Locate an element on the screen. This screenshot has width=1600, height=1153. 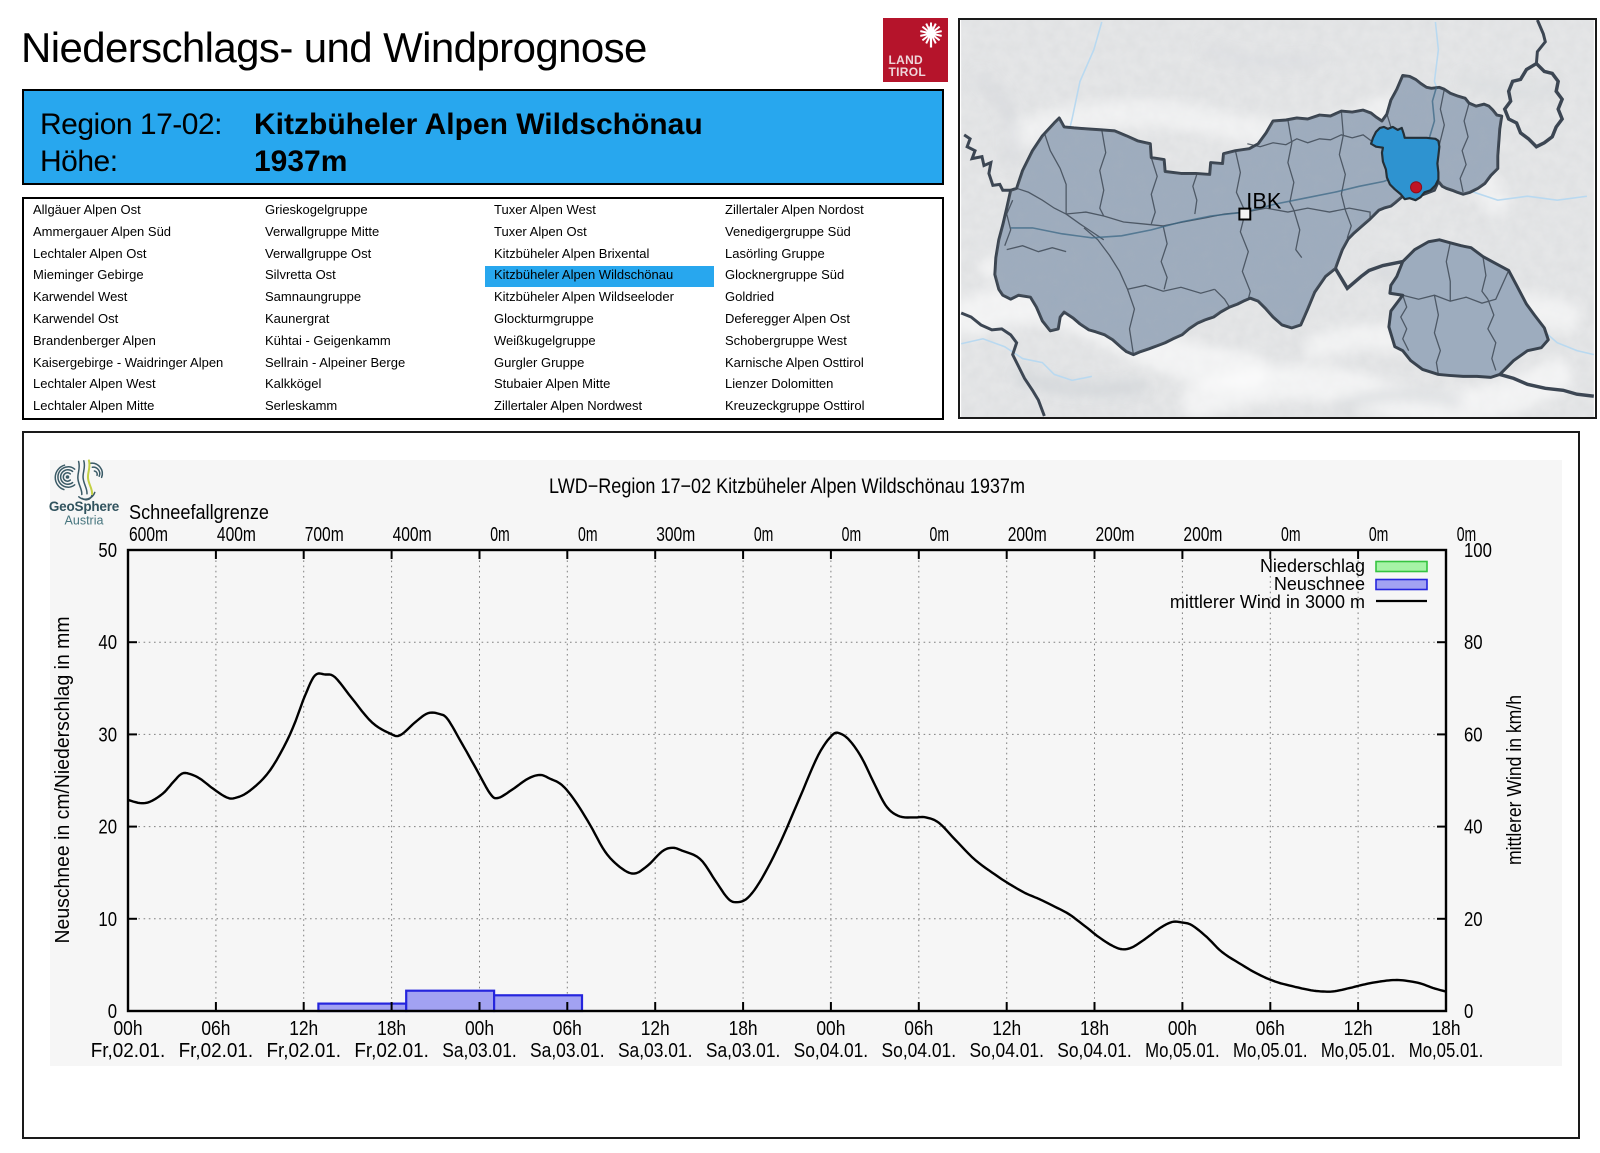
svg-text: 100 is located at coordinates (1478, 551).